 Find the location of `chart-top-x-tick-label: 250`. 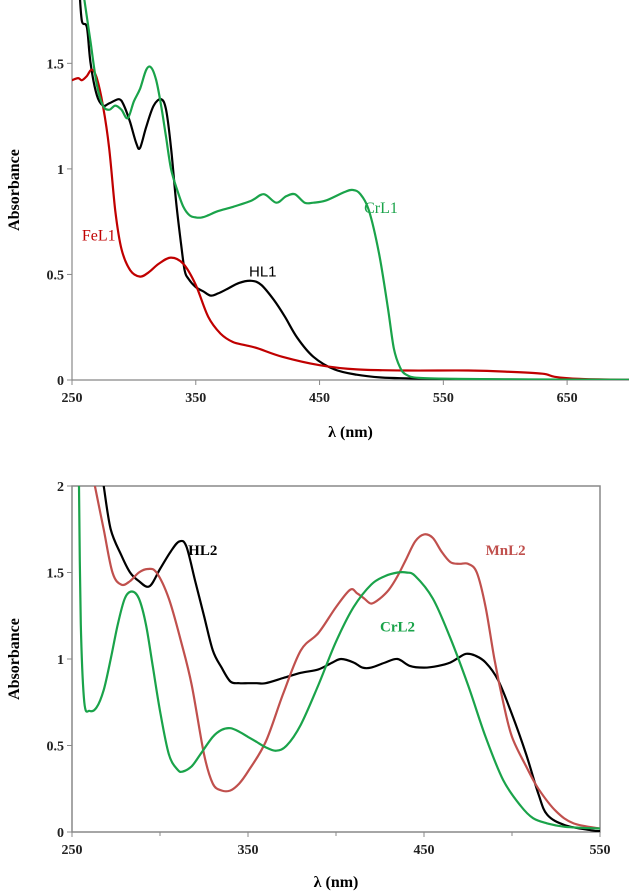

chart-top-x-tick-label: 250 is located at coordinates (72, 398).